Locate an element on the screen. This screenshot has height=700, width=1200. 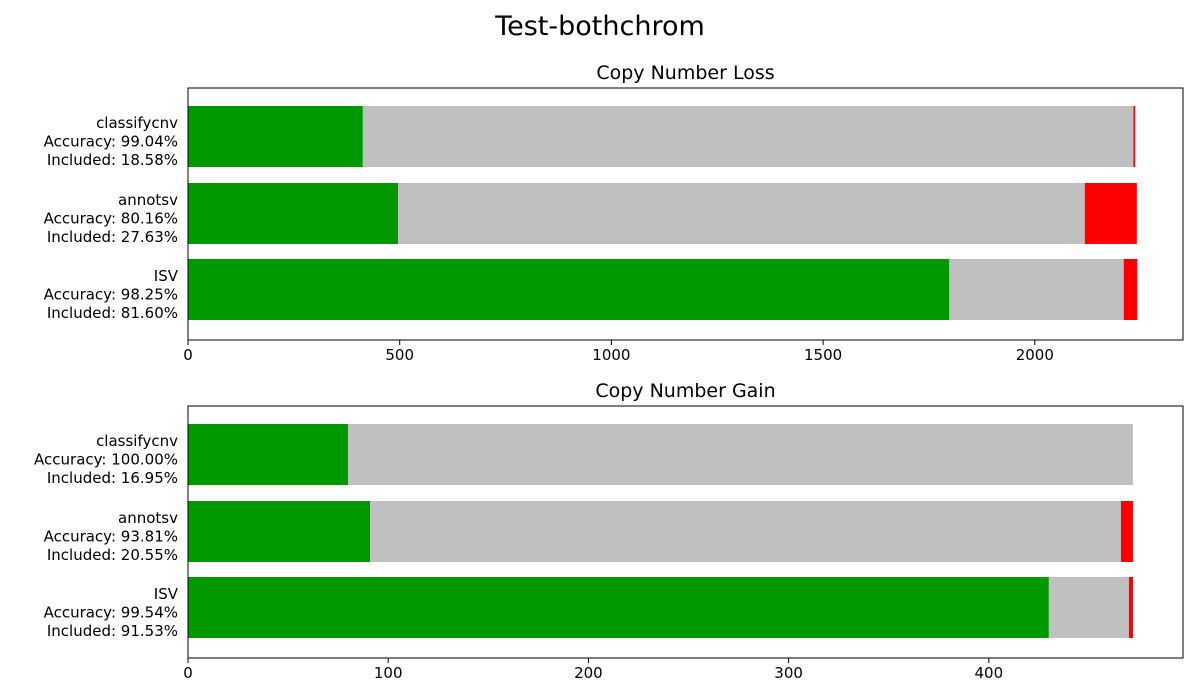
category-label: Accuracy: 99.04% is located at coordinates (111, 142).